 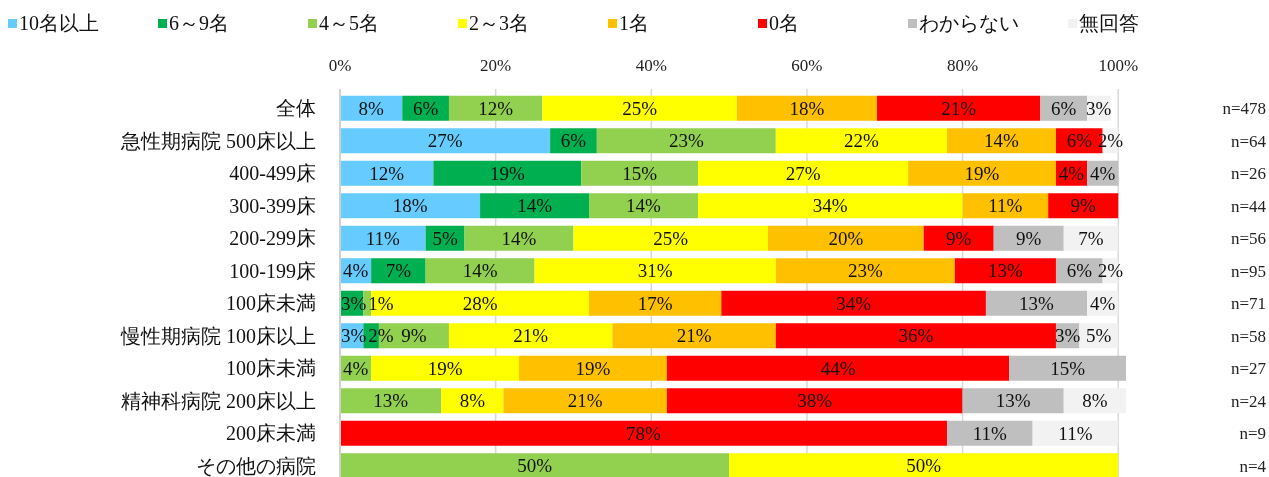 What do you see at coordinates (445, 238) in the screenshot?
I see `data-label: 5%` at bounding box center [445, 238].